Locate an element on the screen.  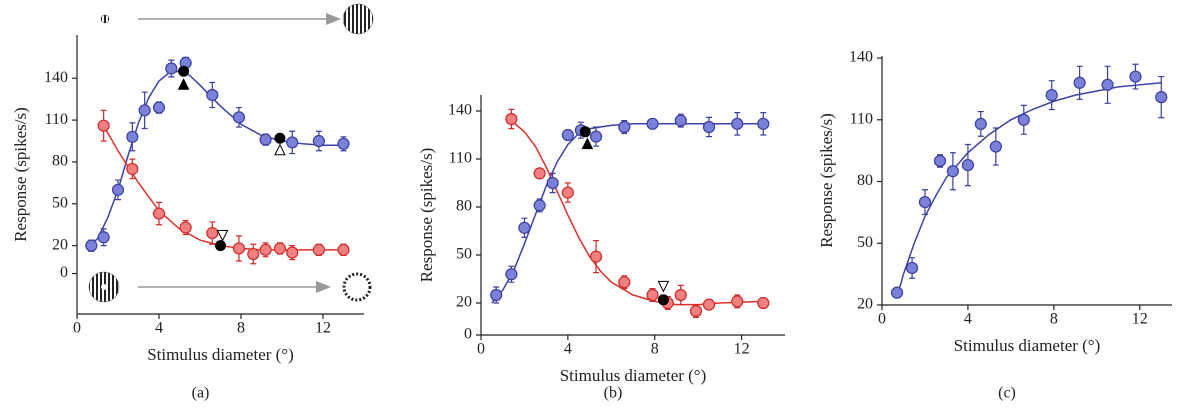
panel-caption: (c) is located at coordinates (1007, 393).